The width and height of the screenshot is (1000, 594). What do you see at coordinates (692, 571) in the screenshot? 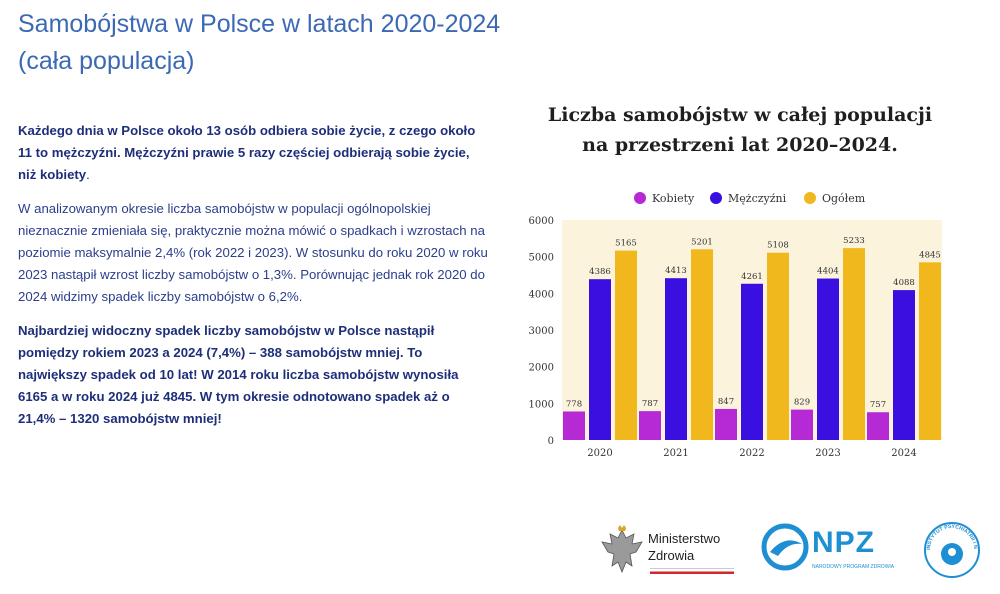
I see `flag-bar` at bounding box center [692, 571].